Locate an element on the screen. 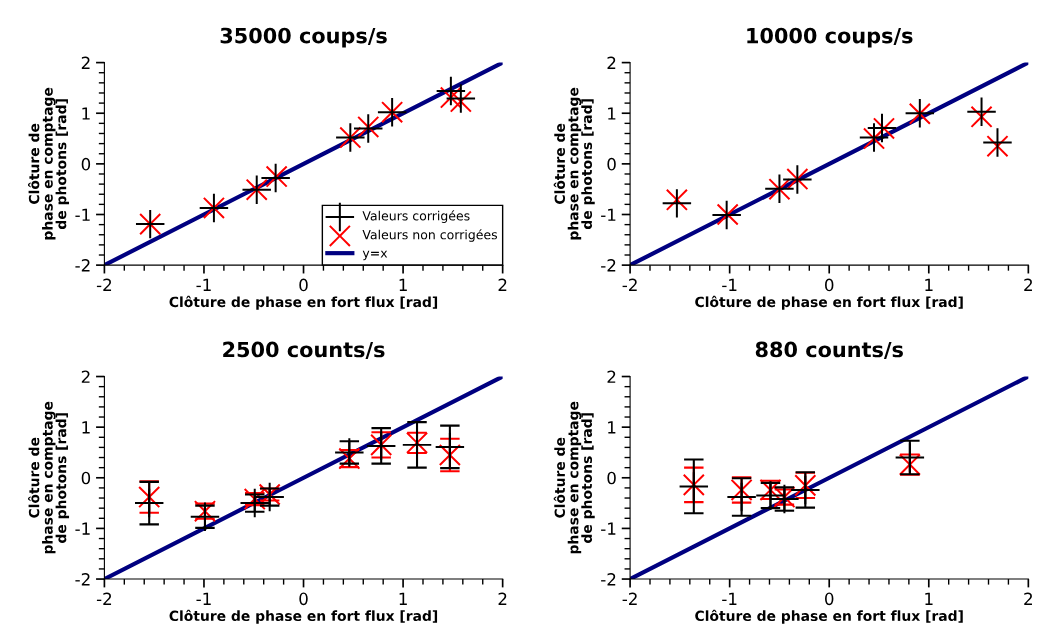 Image resolution: width=1044 pixels, height=626 pixels. chart-title: 2500 counts/s is located at coordinates (304, 350).